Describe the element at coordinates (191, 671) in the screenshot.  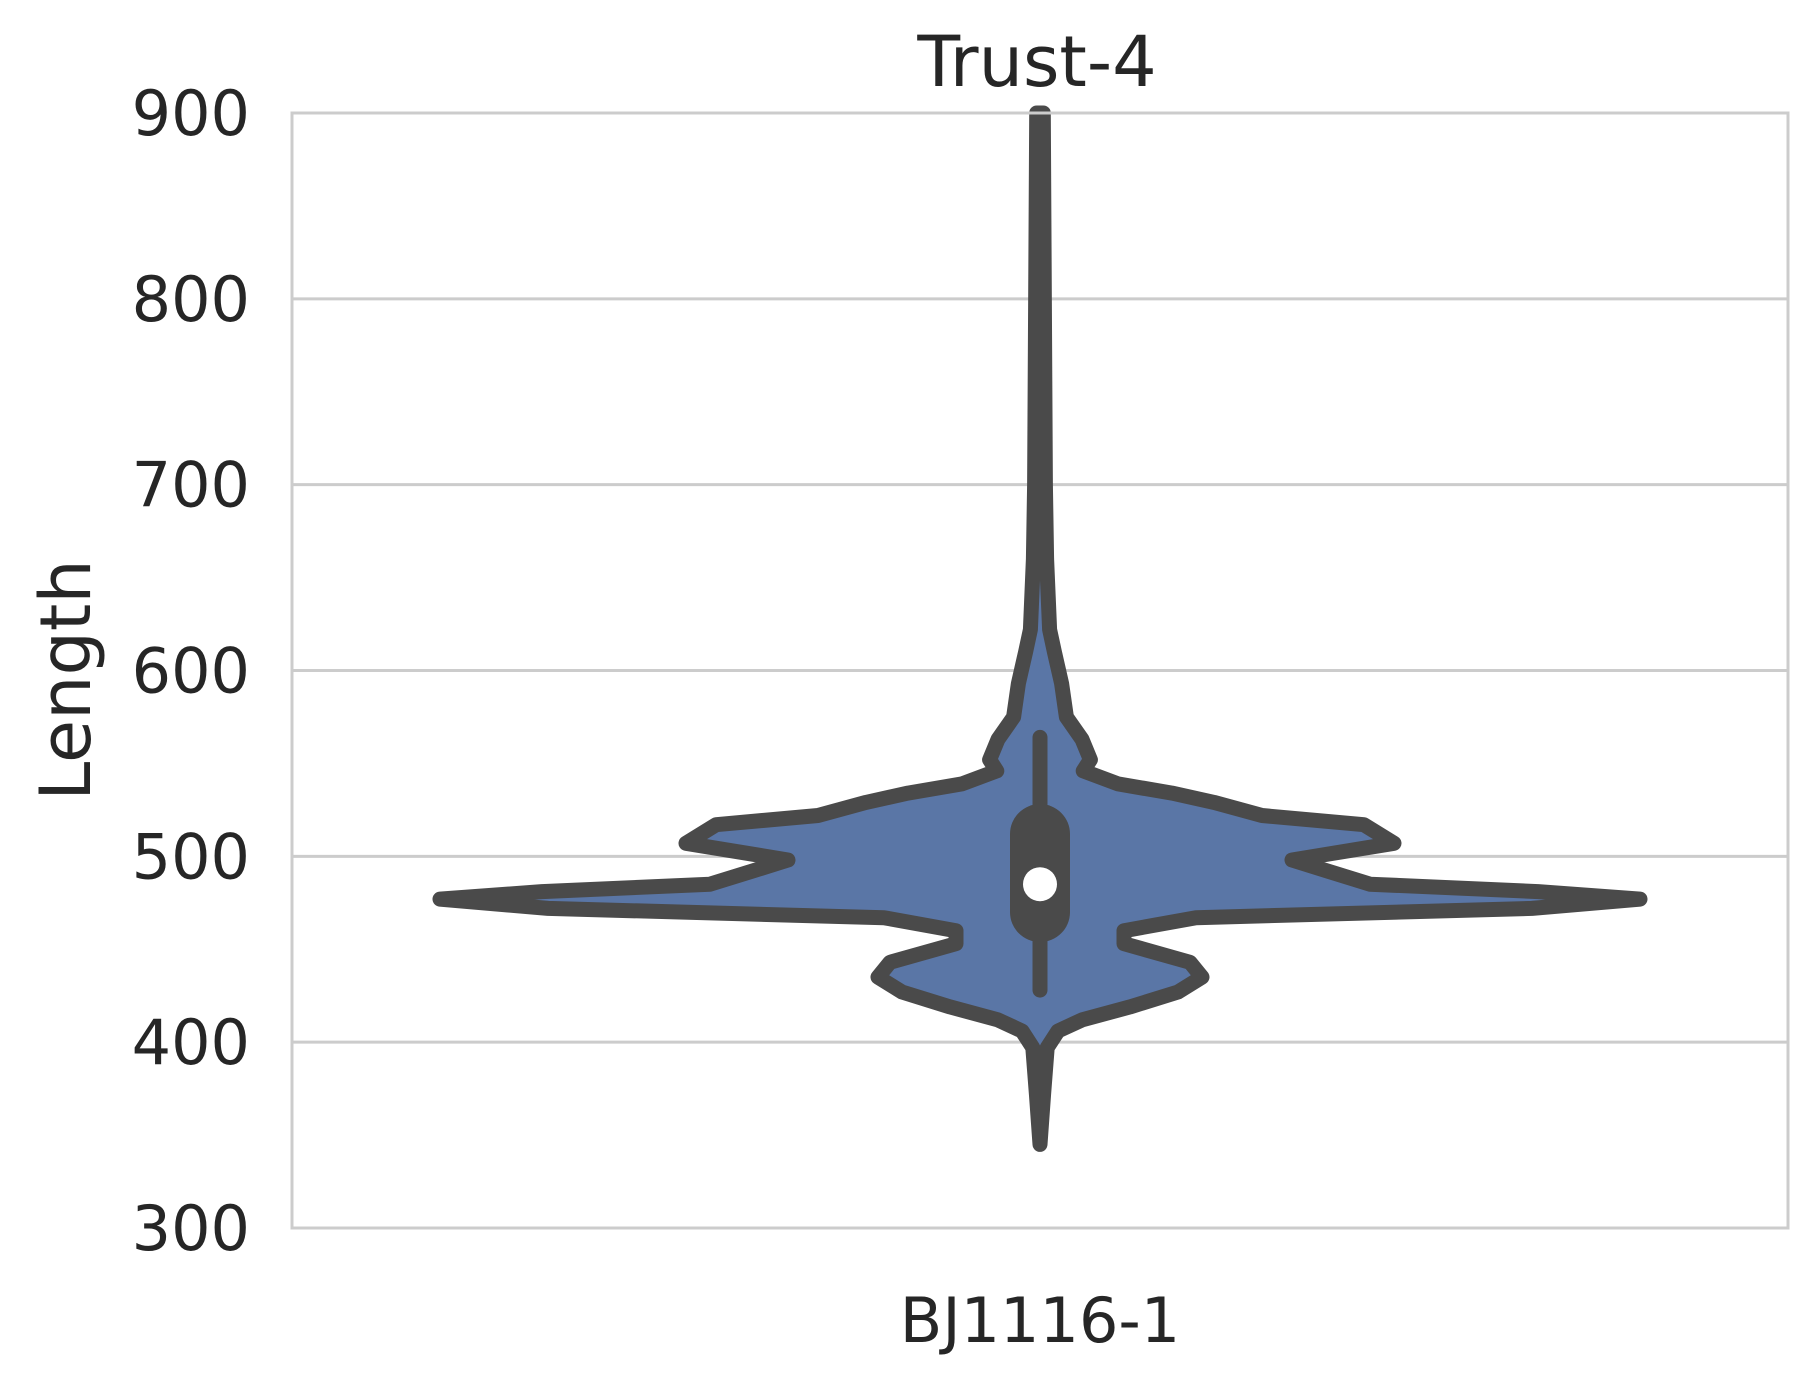
I see `y-tick-label: 600` at that location.